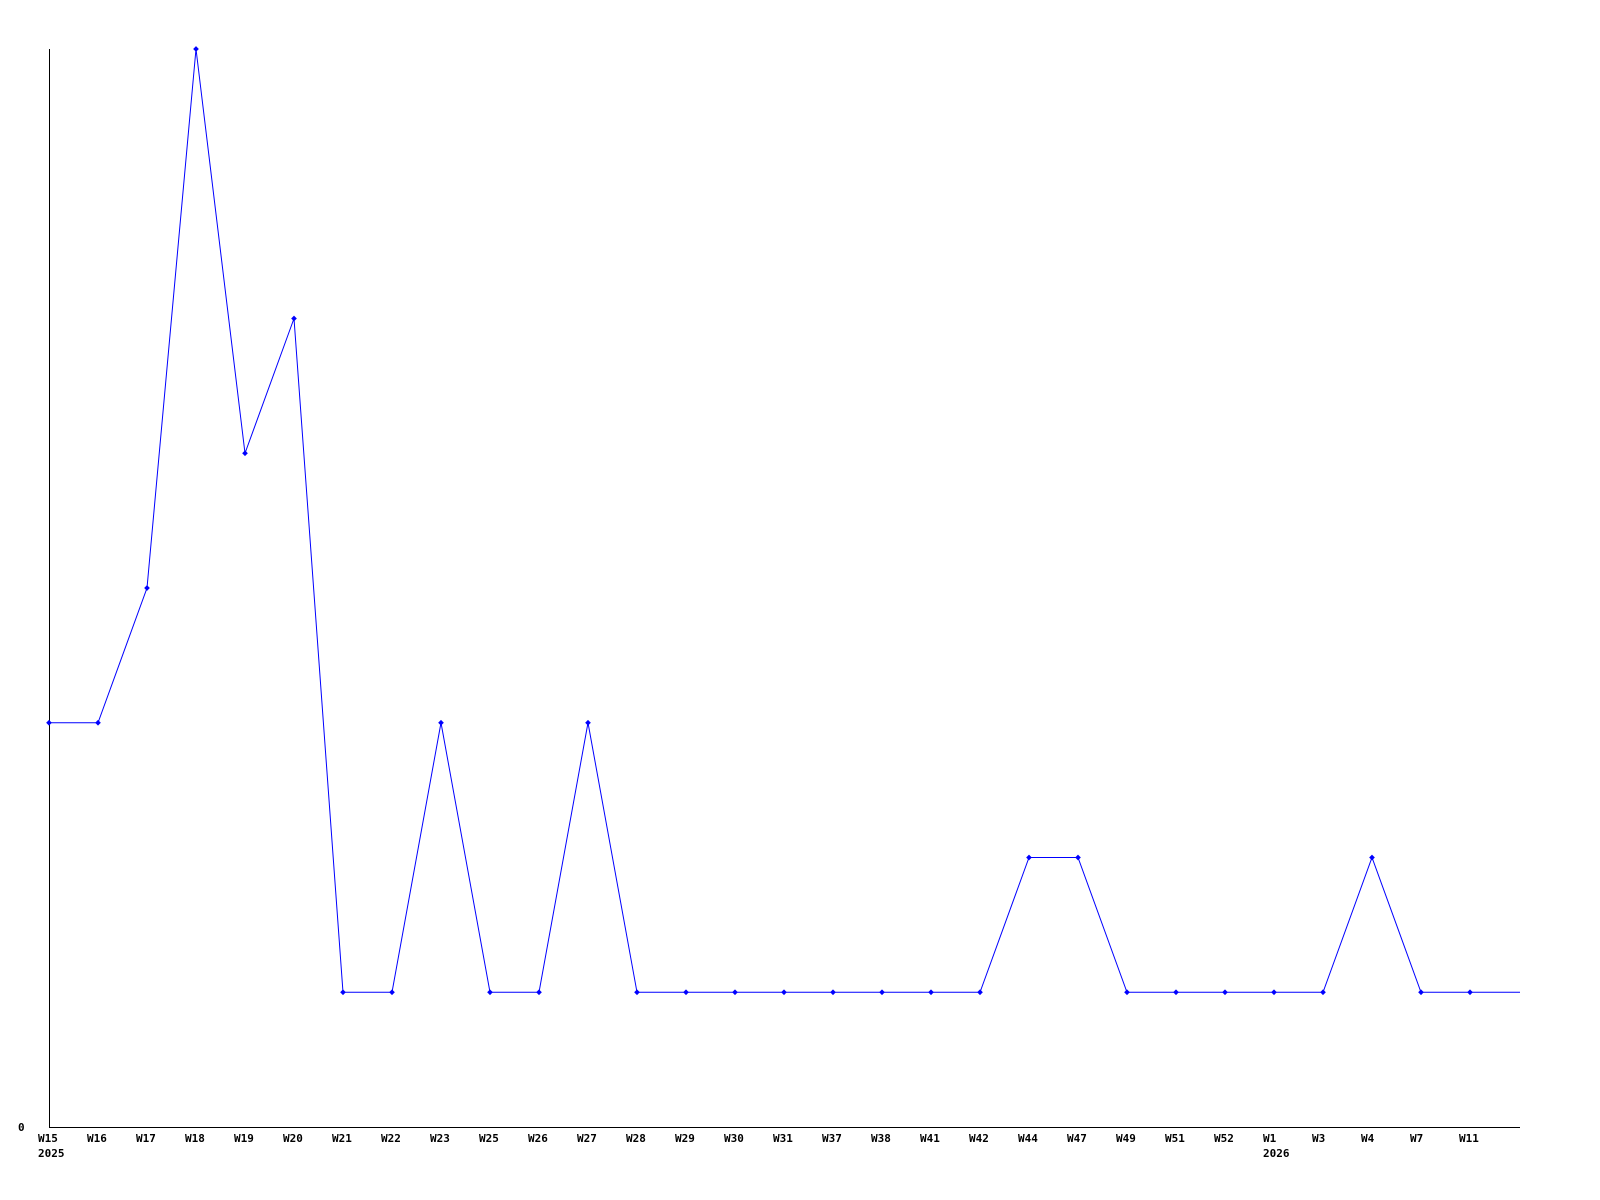  Describe the element at coordinates (1126, 1138) in the screenshot. I see `x-tick-label: W49` at that location.